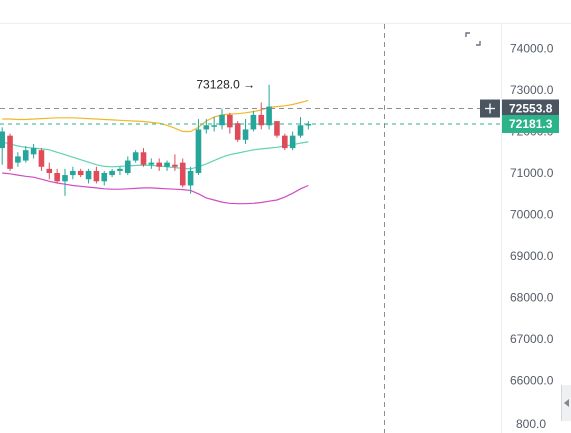 The height and width of the screenshot is (433, 571). I want to click on upper-band-line, so click(155, 116).